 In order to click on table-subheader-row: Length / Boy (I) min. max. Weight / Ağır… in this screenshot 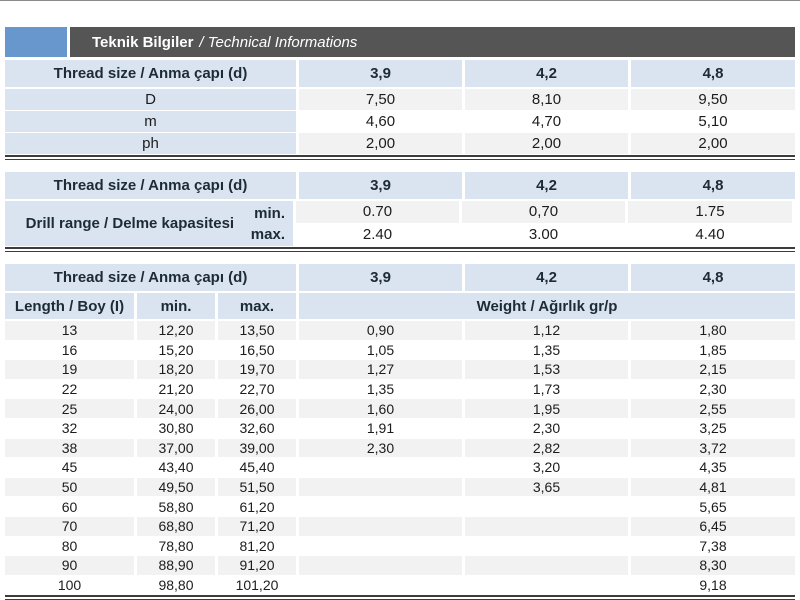, I will do `click(400, 306)`.